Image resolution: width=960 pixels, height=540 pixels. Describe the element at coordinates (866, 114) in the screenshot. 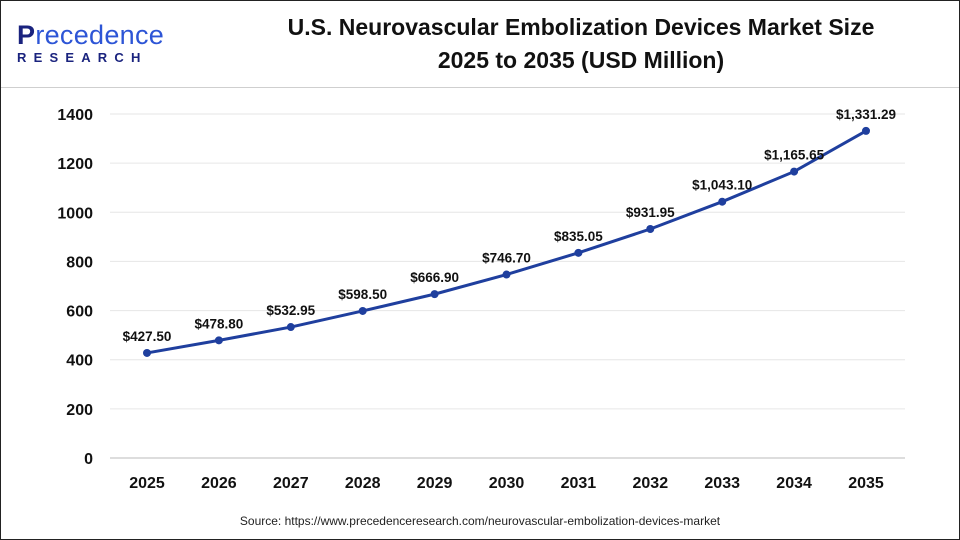

I see `data-label: $1,331.29` at that location.